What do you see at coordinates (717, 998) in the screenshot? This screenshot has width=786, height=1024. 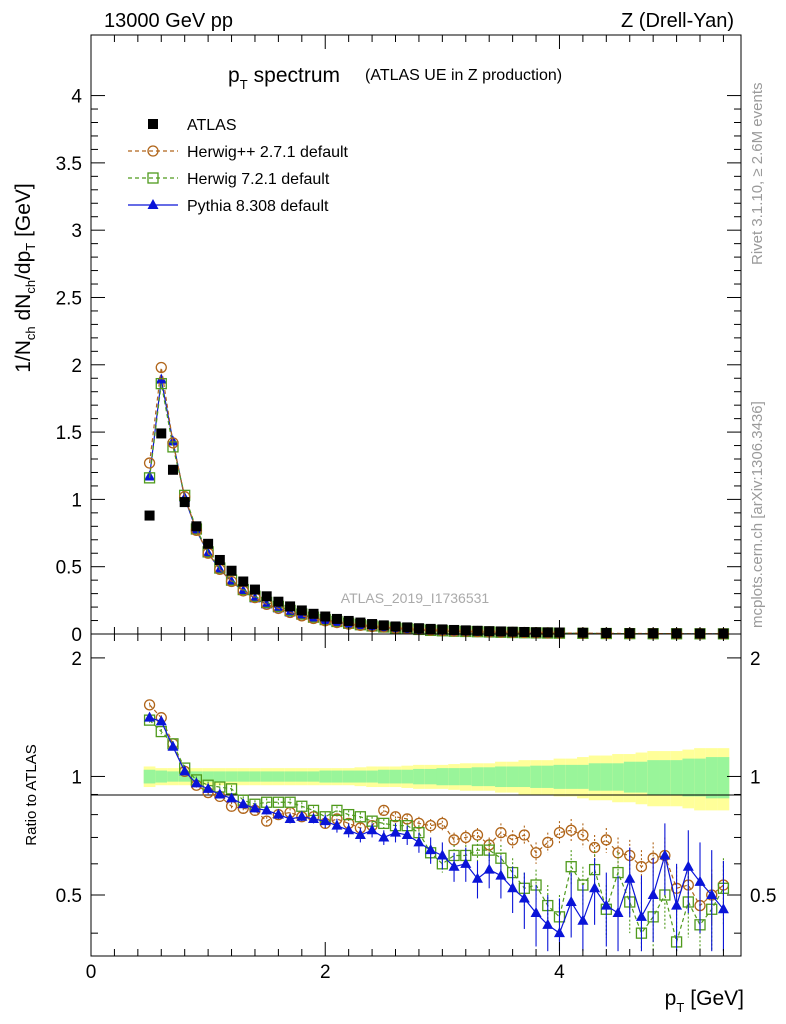 I see `xlabel-rest: [GeV]` at bounding box center [717, 998].